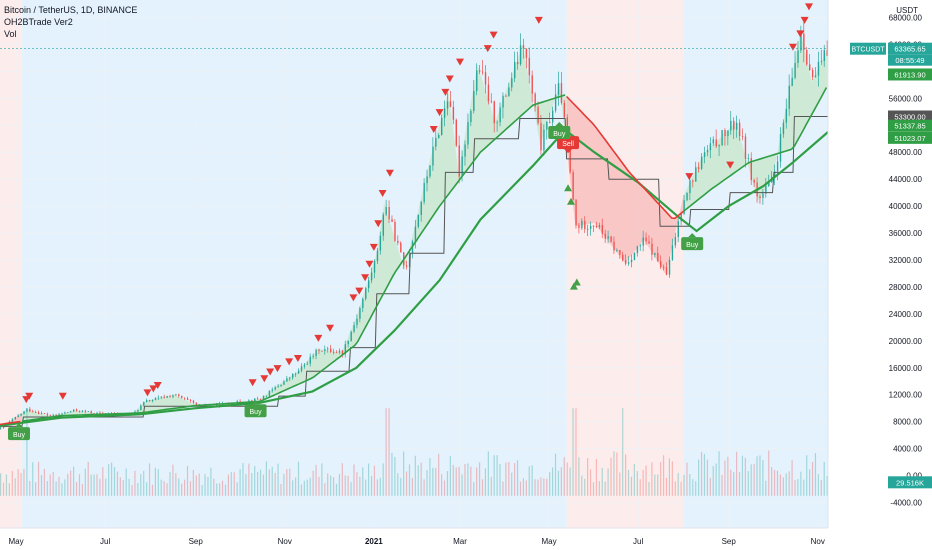 This screenshot has width=932, height=550. What do you see at coordinates (909, 49) in the screenshot?
I see `price-tag-text: 63365.65` at bounding box center [909, 49].